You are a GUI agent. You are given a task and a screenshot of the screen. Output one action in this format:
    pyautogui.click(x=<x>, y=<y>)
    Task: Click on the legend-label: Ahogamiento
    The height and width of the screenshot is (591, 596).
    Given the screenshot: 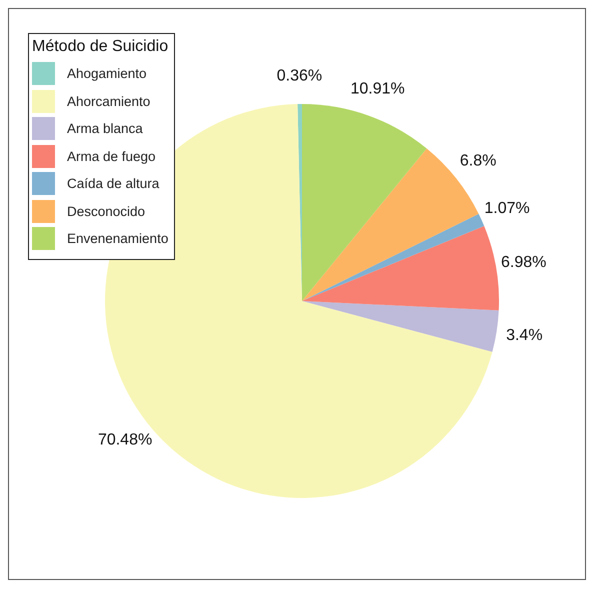 What is the action you would take?
    pyautogui.click(x=107, y=74)
    